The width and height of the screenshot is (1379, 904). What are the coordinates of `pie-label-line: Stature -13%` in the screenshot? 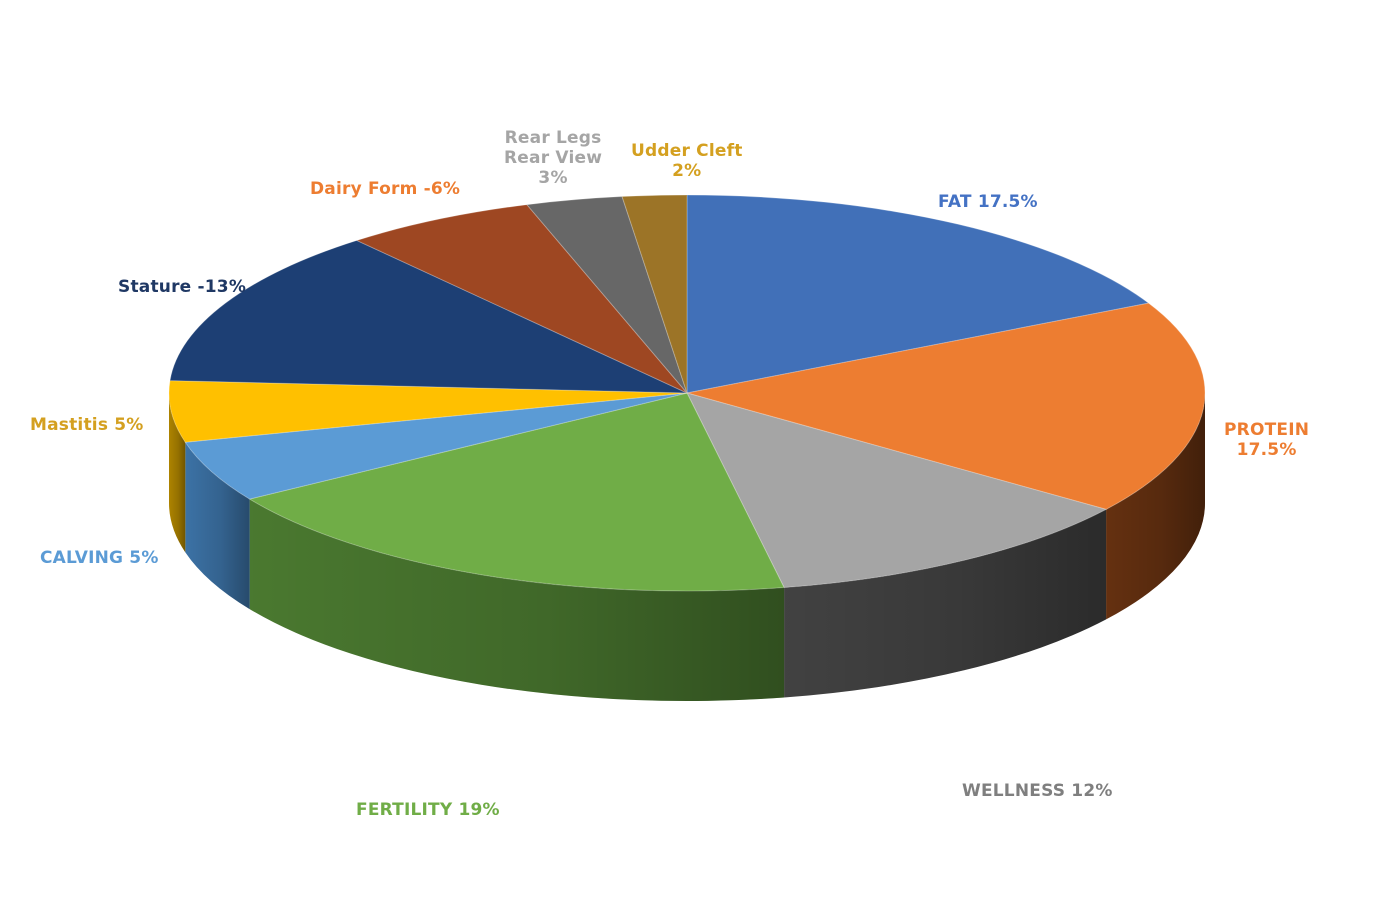 It's located at (182, 287).